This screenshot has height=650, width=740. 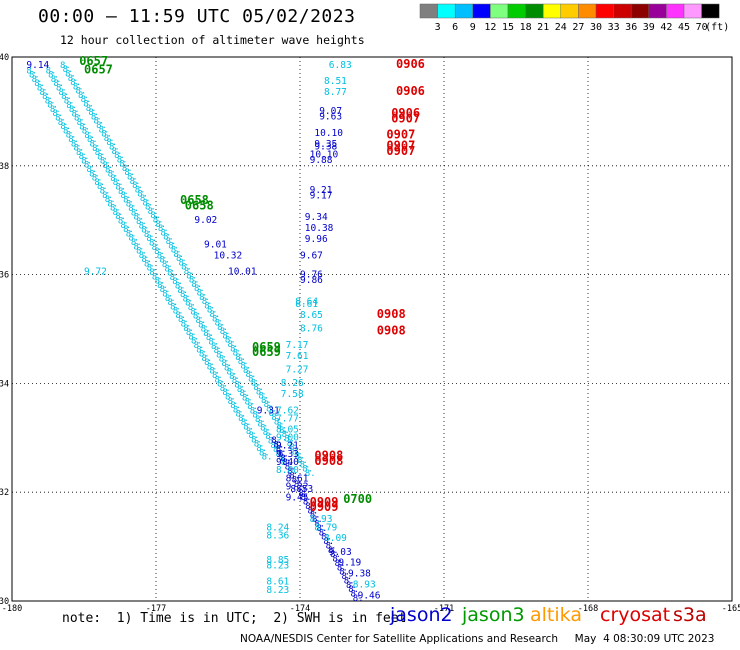 What do you see at coordinates (578, 27) in the screenshot?
I see `colorbar-label: 27` at bounding box center [578, 27].